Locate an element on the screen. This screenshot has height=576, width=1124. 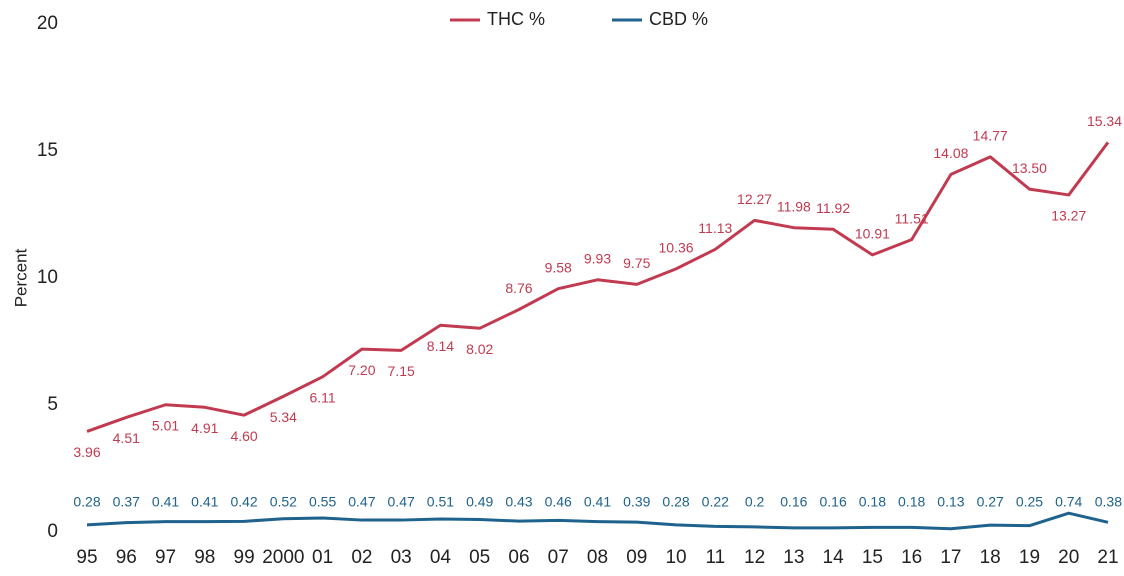
data-label: 12.27 is located at coordinates (754, 199).